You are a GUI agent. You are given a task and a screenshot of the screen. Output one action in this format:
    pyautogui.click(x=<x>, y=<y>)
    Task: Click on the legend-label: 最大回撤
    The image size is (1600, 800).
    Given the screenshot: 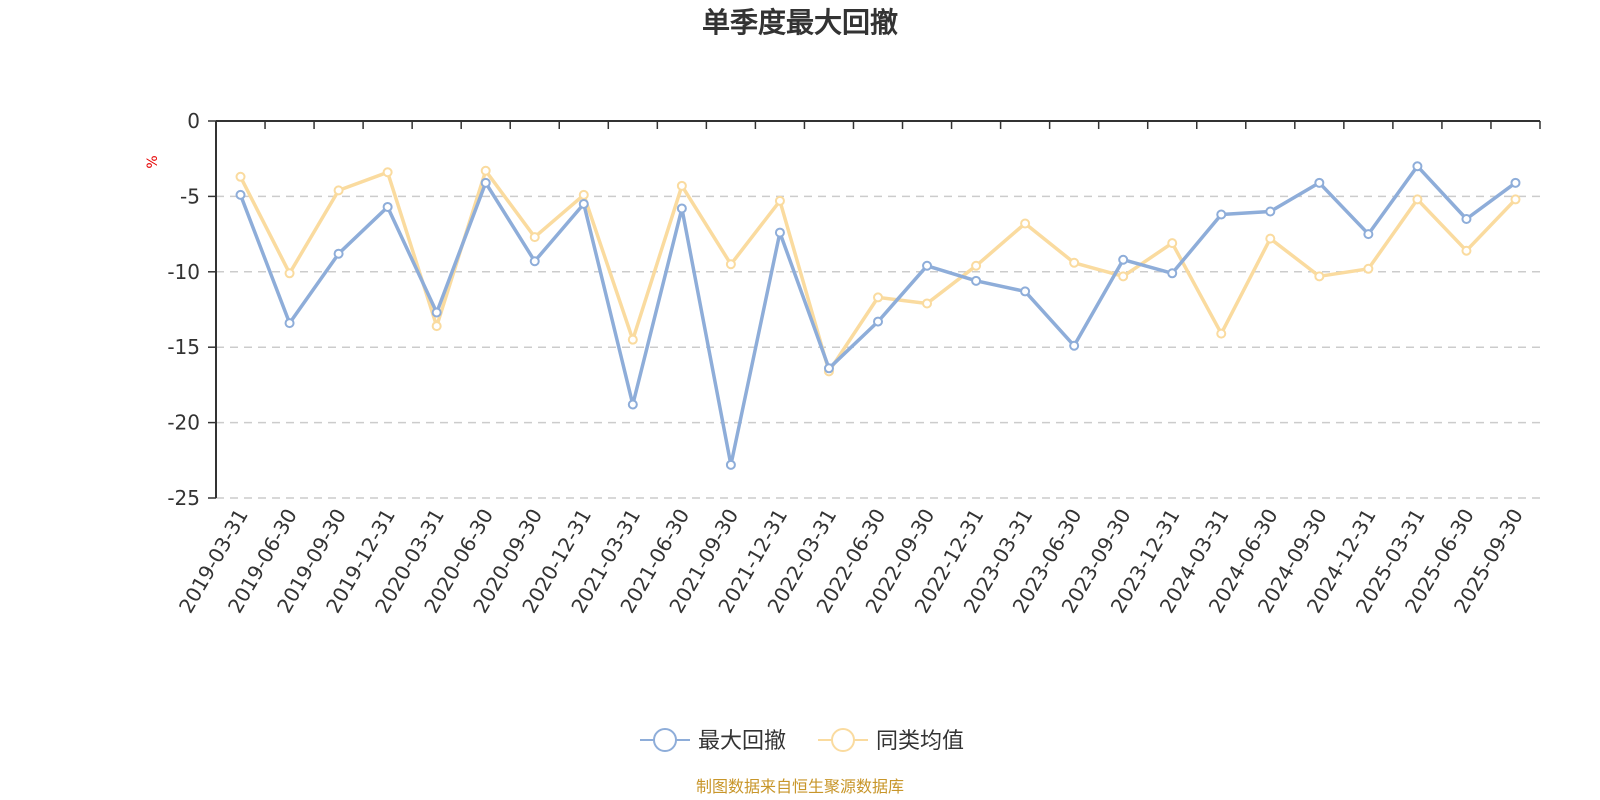 What is the action you would take?
    pyautogui.click(x=742, y=741)
    